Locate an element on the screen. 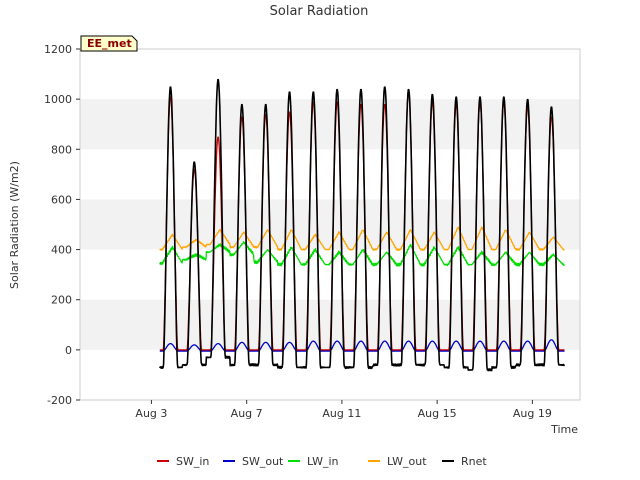 The image size is (640, 480). legend-label: Rnet is located at coordinates (474, 461).